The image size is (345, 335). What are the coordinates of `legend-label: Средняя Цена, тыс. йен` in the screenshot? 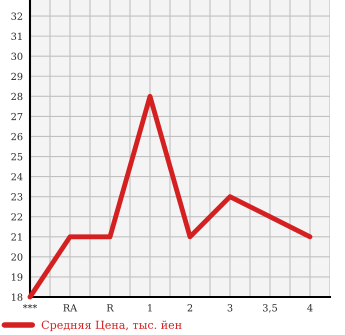 It's located at (112, 326).